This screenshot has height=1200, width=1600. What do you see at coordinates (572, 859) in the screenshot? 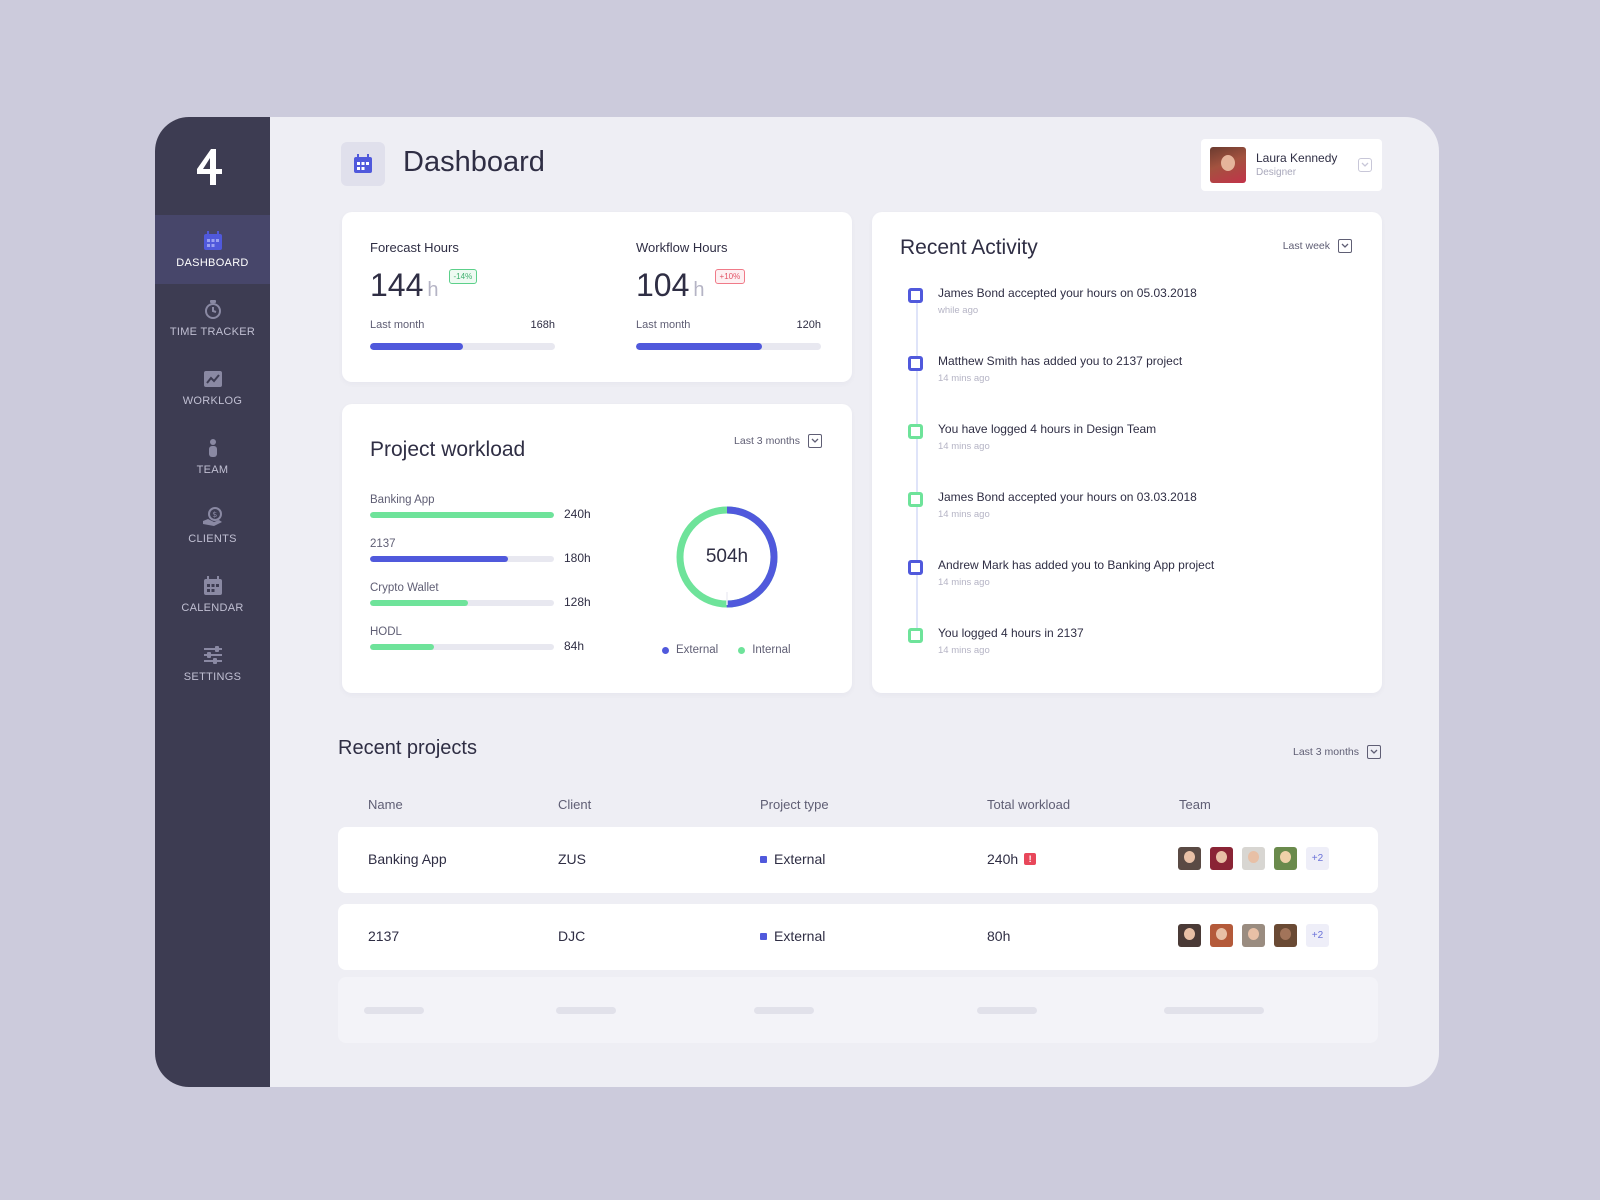
I see `project-client: ZUS` at bounding box center [572, 859].